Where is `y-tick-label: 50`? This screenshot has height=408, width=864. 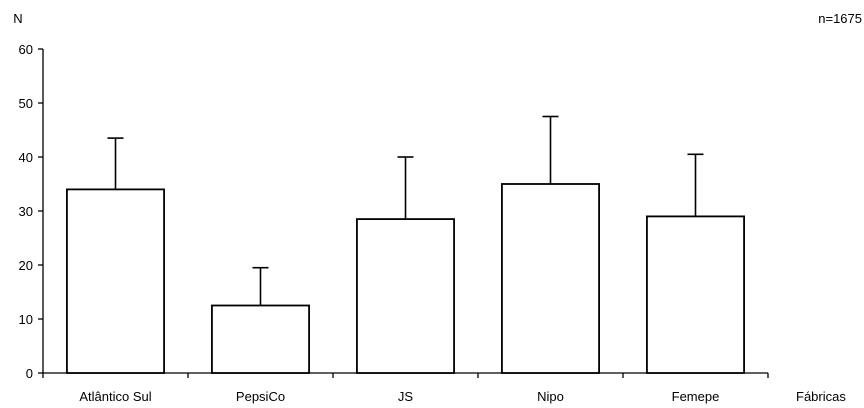
y-tick-label: 50 is located at coordinates (26, 103).